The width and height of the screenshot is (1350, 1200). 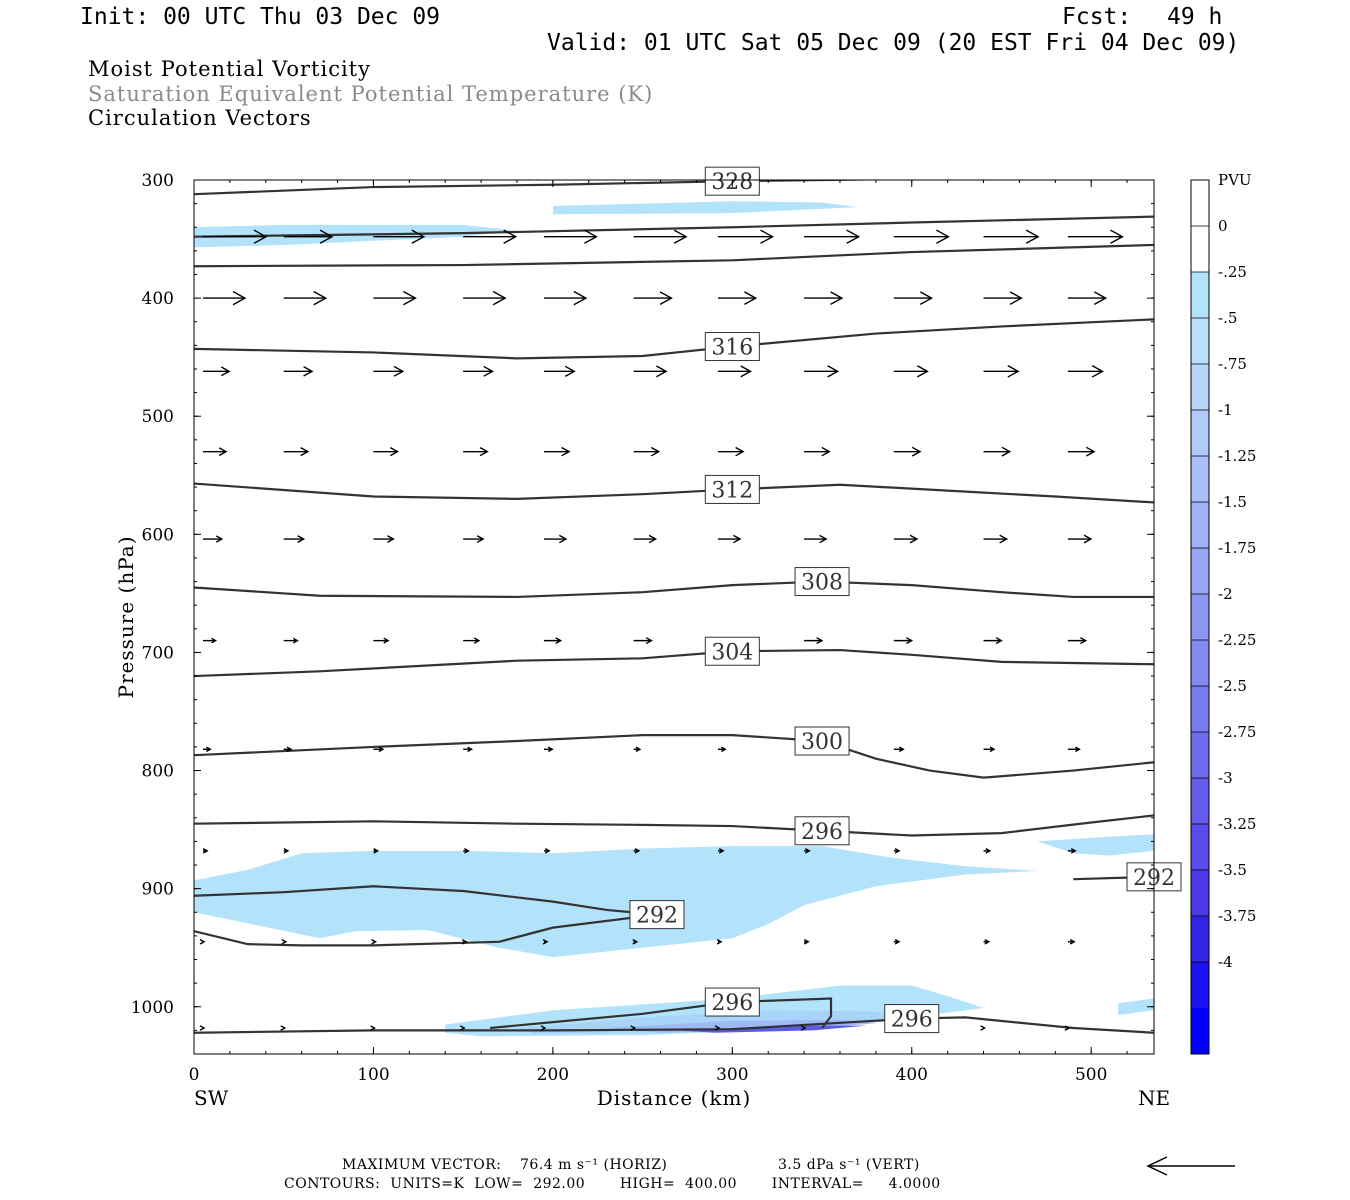 I want to click on svg-text: 296, so click(x=732, y=1003).